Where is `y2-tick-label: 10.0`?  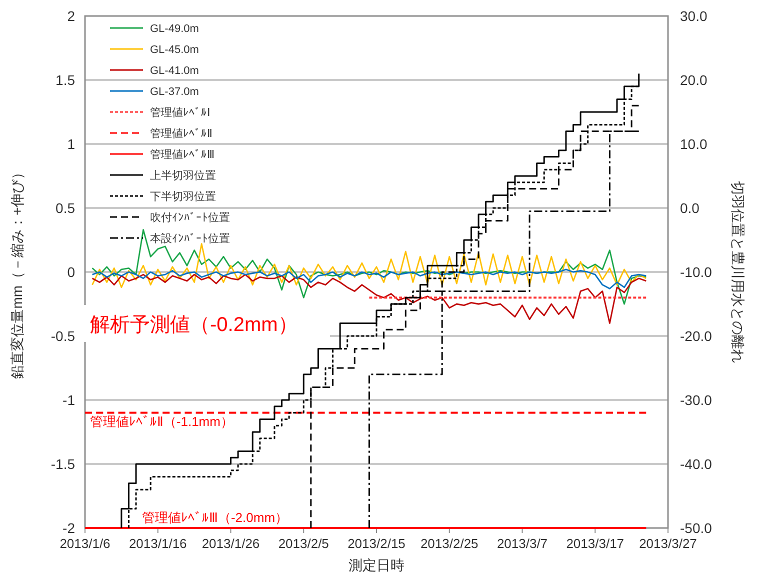
y2-tick-label: 10.0 is located at coordinates (694, 144).